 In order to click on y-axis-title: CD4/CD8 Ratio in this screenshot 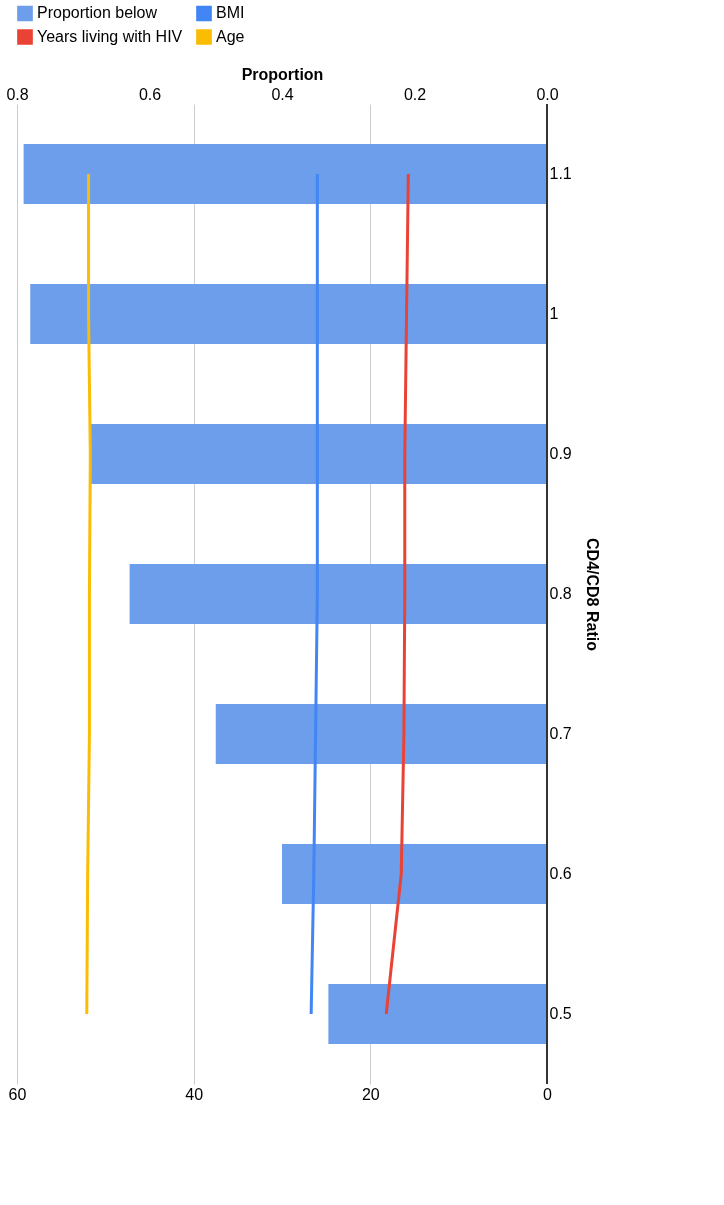, I will do `click(592, 595)`.